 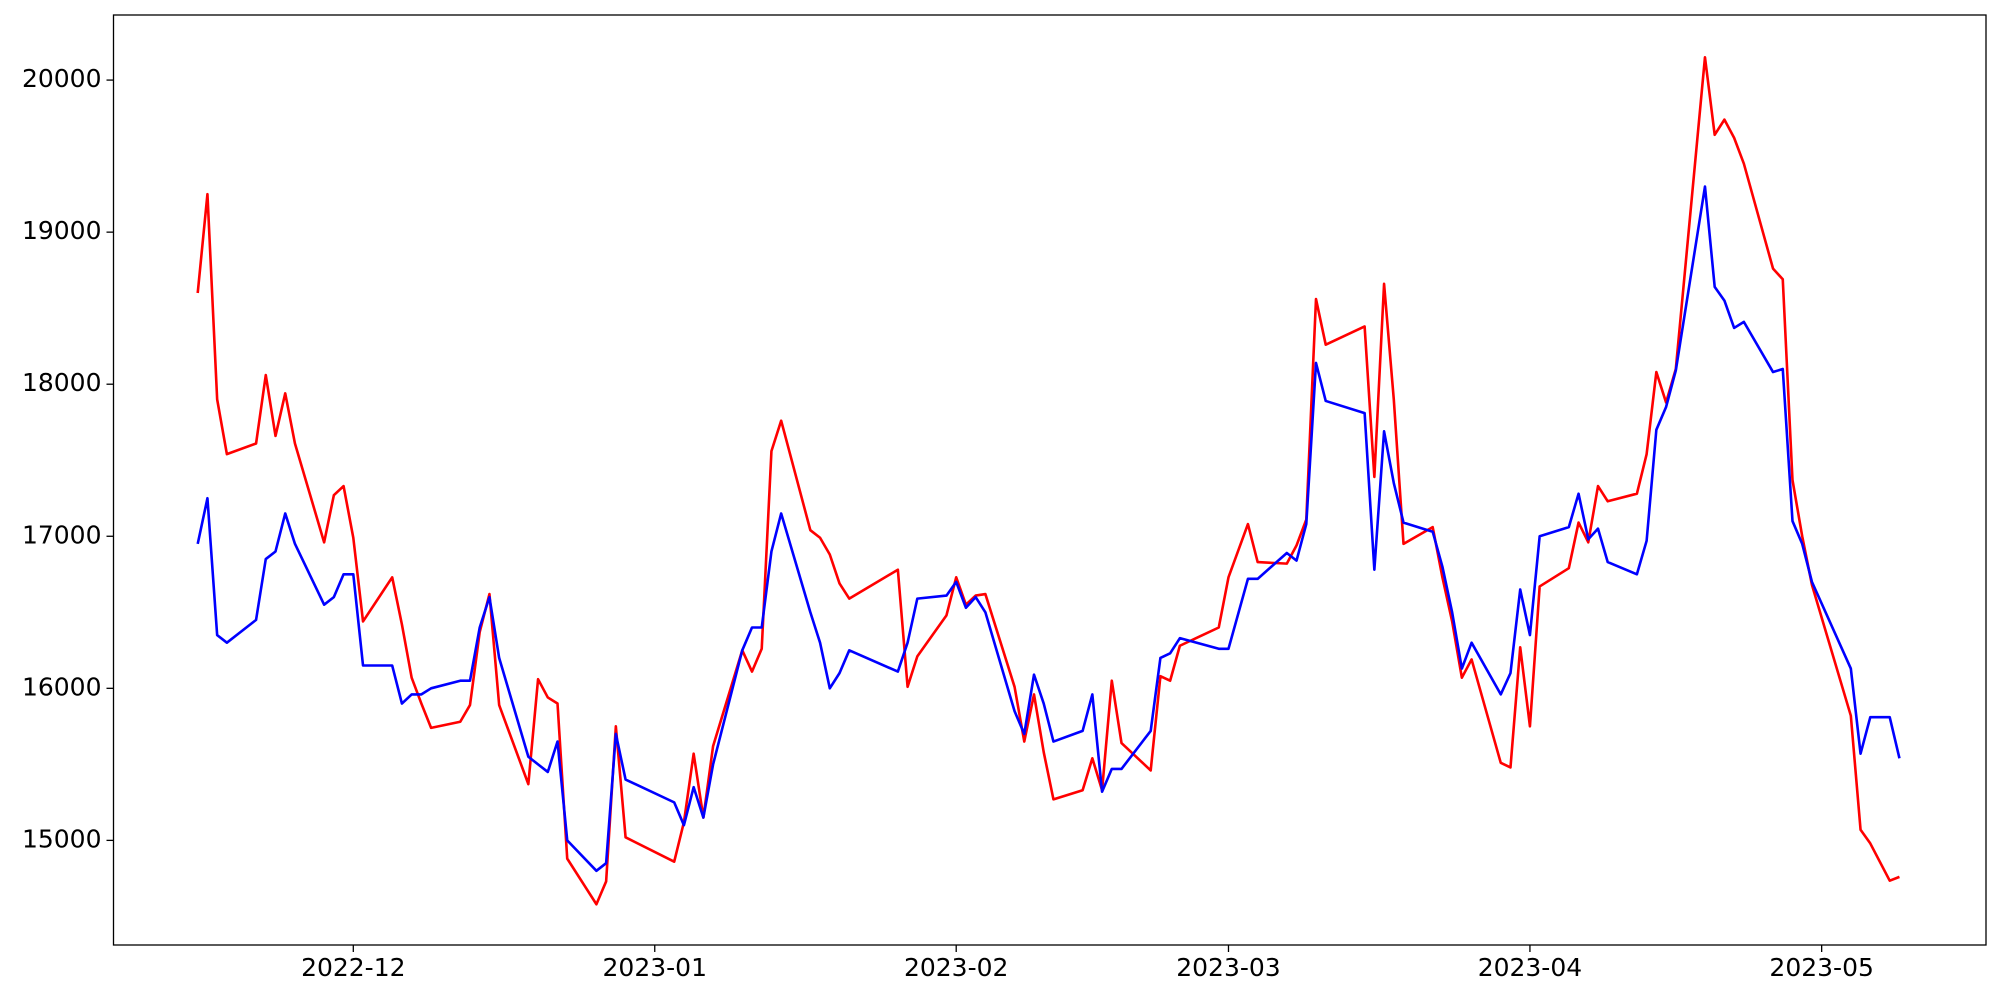 I want to click on y-tick-label: 17000, so click(x=62, y=534).